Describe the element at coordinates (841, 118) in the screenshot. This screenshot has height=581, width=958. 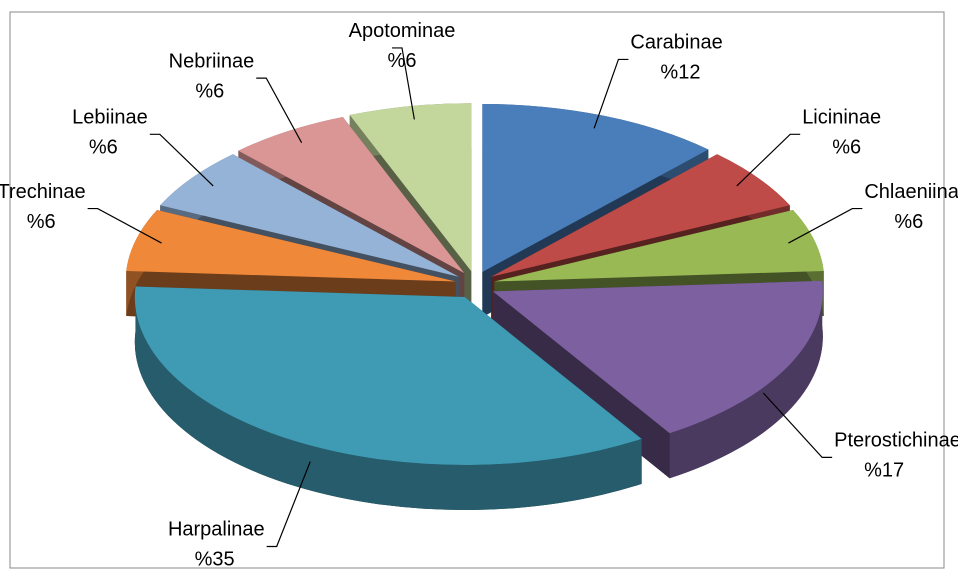
I see `slice-label: Licininae` at that location.